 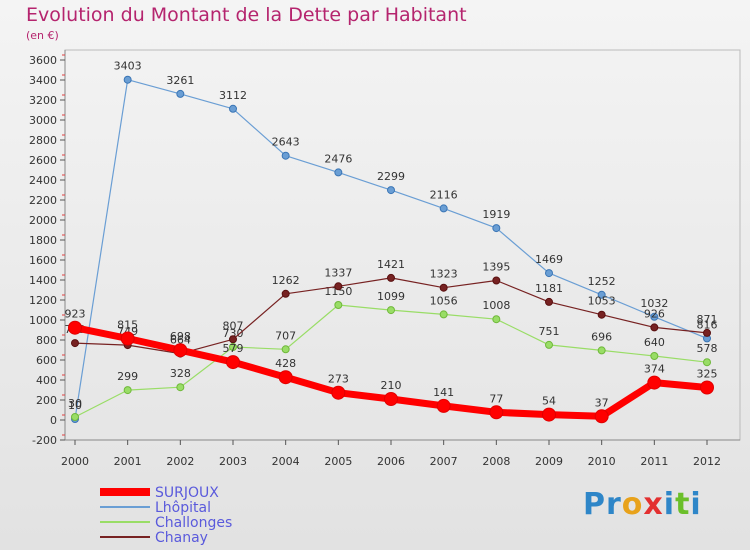 What do you see at coordinates (654, 342) in the screenshot?
I see `data-label-challonges: 640` at bounding box center [654, 342].